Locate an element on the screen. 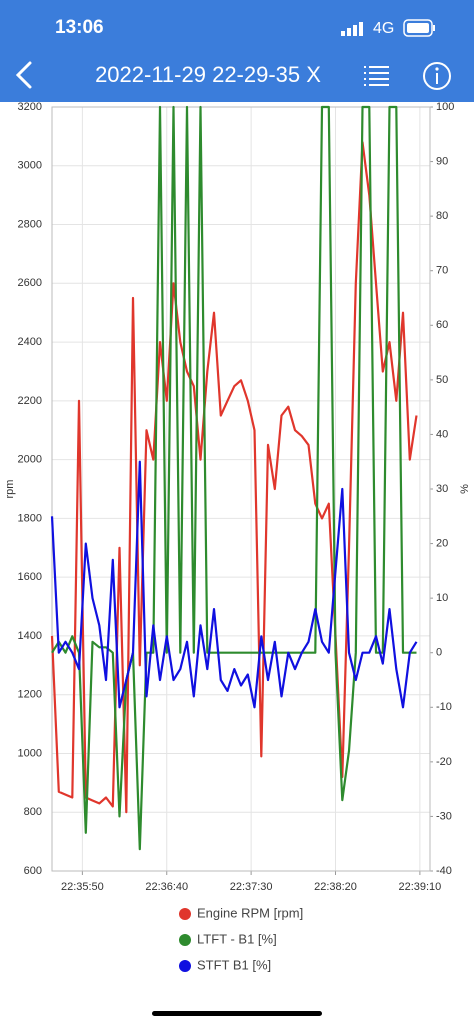 The height and width of the screenshot is (1030, 474). header-title: 2022-11-29 22-29-35 X is located at coordinates (208, 74).